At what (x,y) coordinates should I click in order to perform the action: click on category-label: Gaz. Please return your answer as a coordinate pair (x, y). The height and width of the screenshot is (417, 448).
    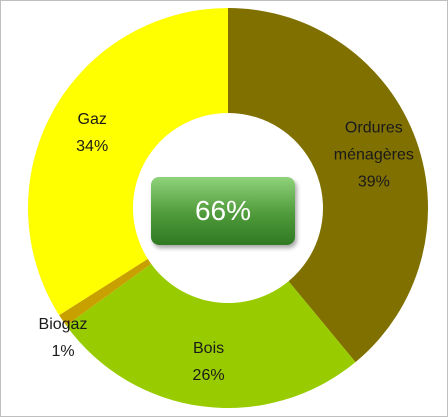
    Looking at the image, I should click on (92, 120).